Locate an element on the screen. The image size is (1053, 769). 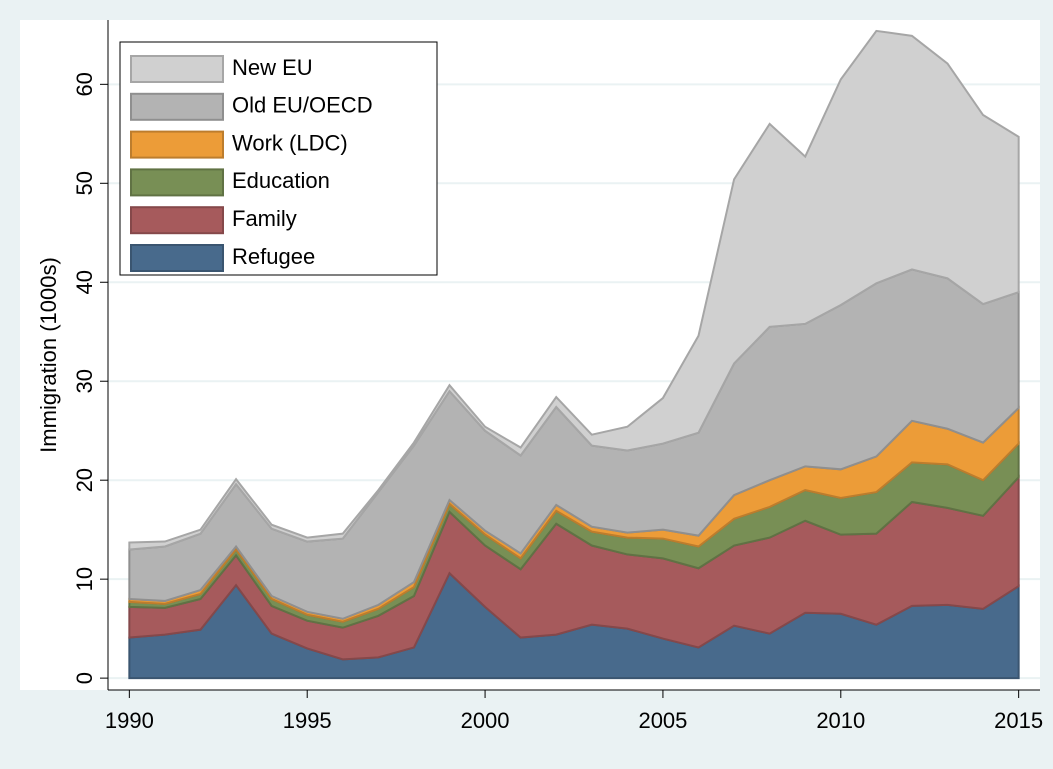
y-tick-label: 60 is located at coordinates (84, 84).